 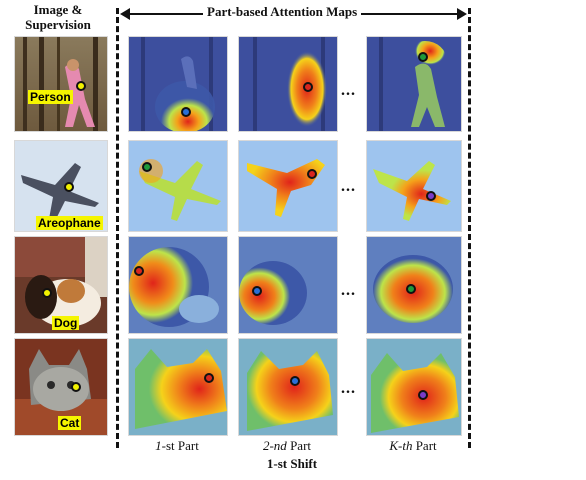 I want to click on column-label-kth-part: K-th Part, so click(x=413, y=446).